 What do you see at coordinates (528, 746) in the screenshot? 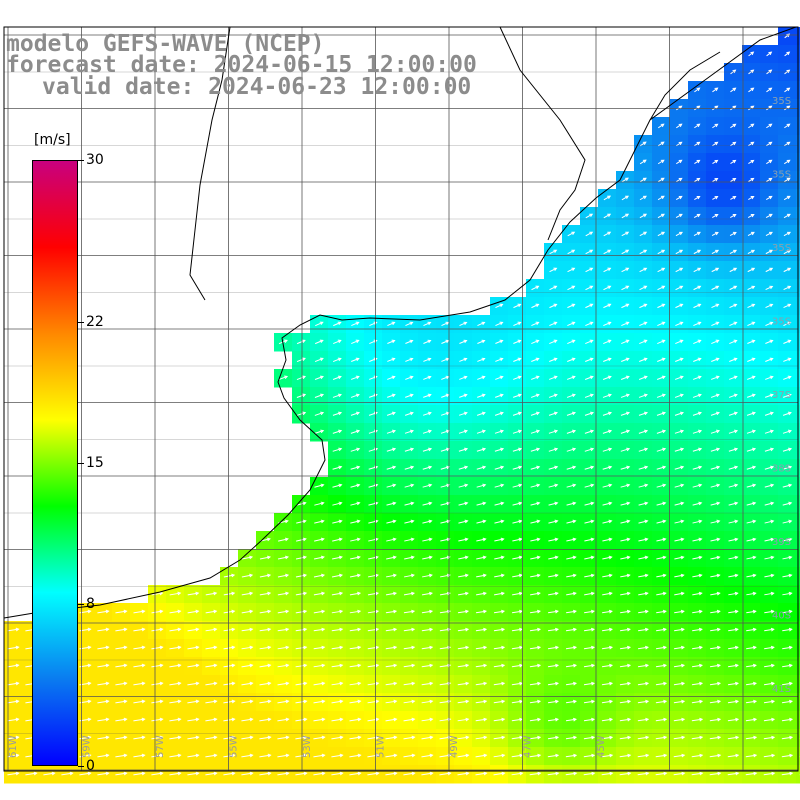
I see `longitude-label: 47W` at bounding box center [528, 746].